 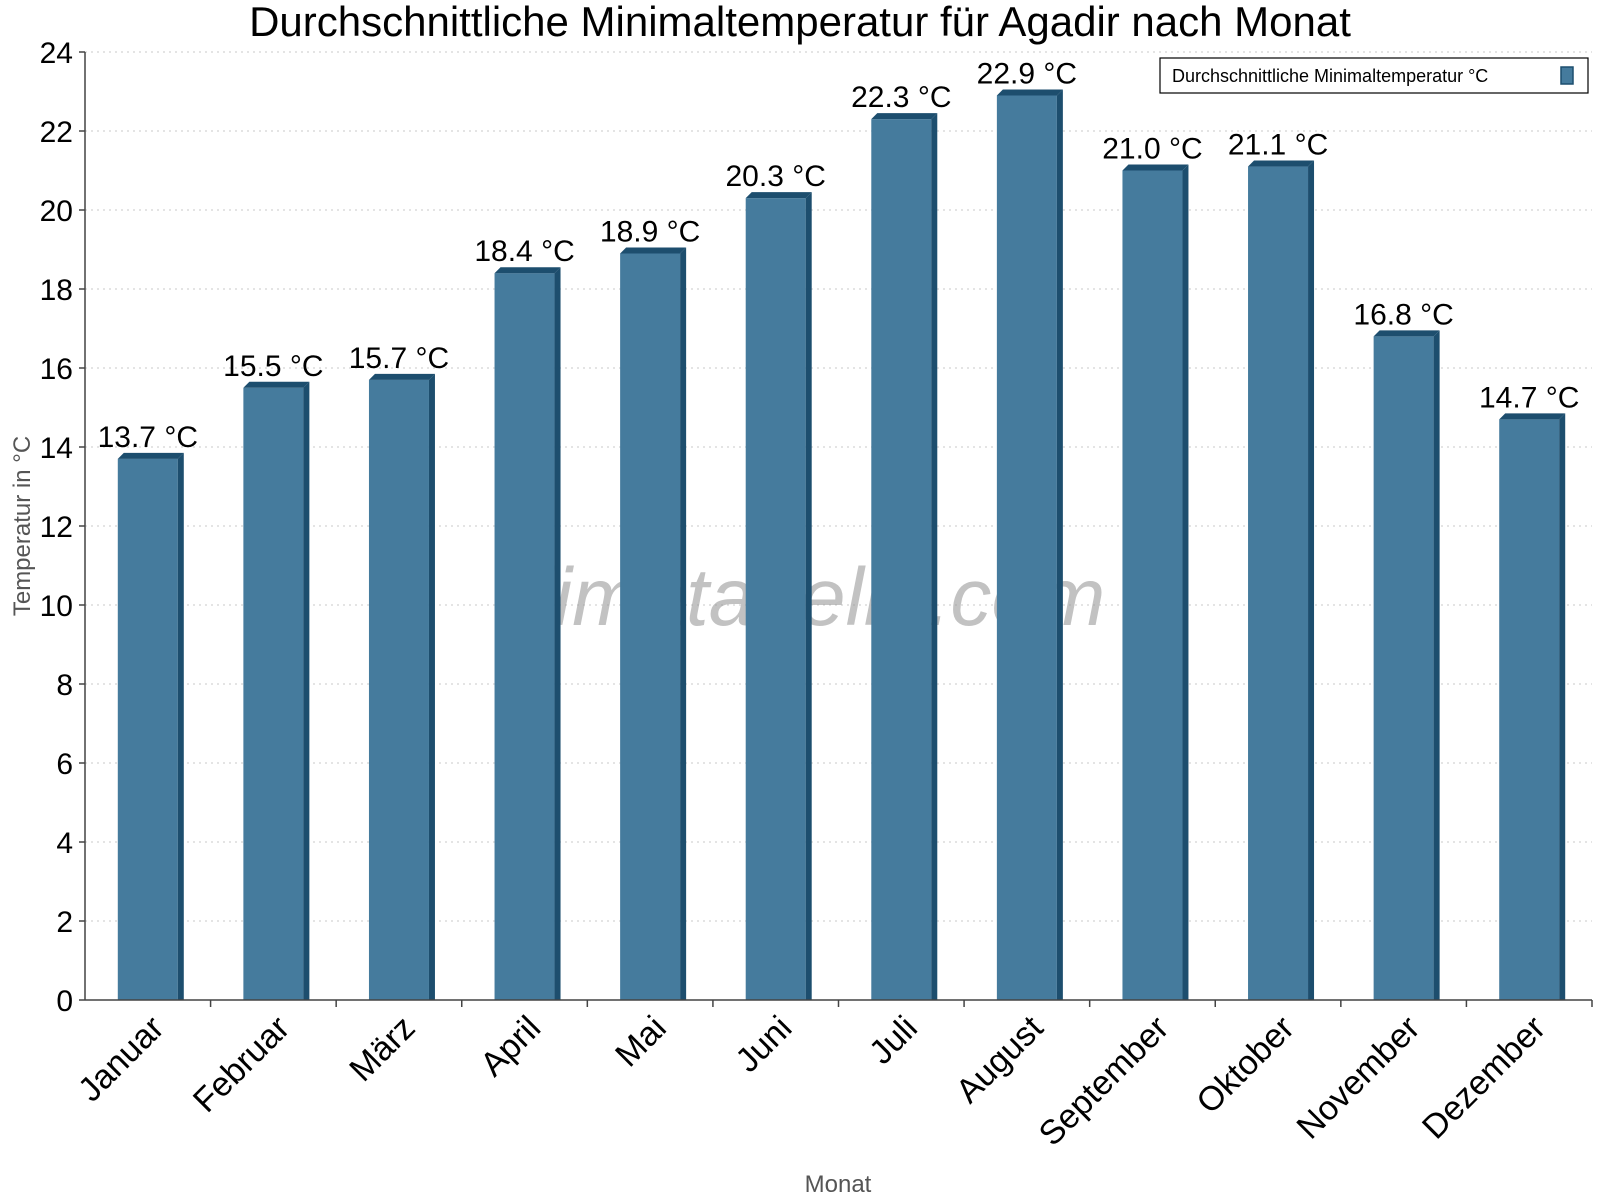 What do you see at coordinates (838, 1184) in the screenshot?
I see `x-axis-label: Monat` at bounding box center [838, 1184].